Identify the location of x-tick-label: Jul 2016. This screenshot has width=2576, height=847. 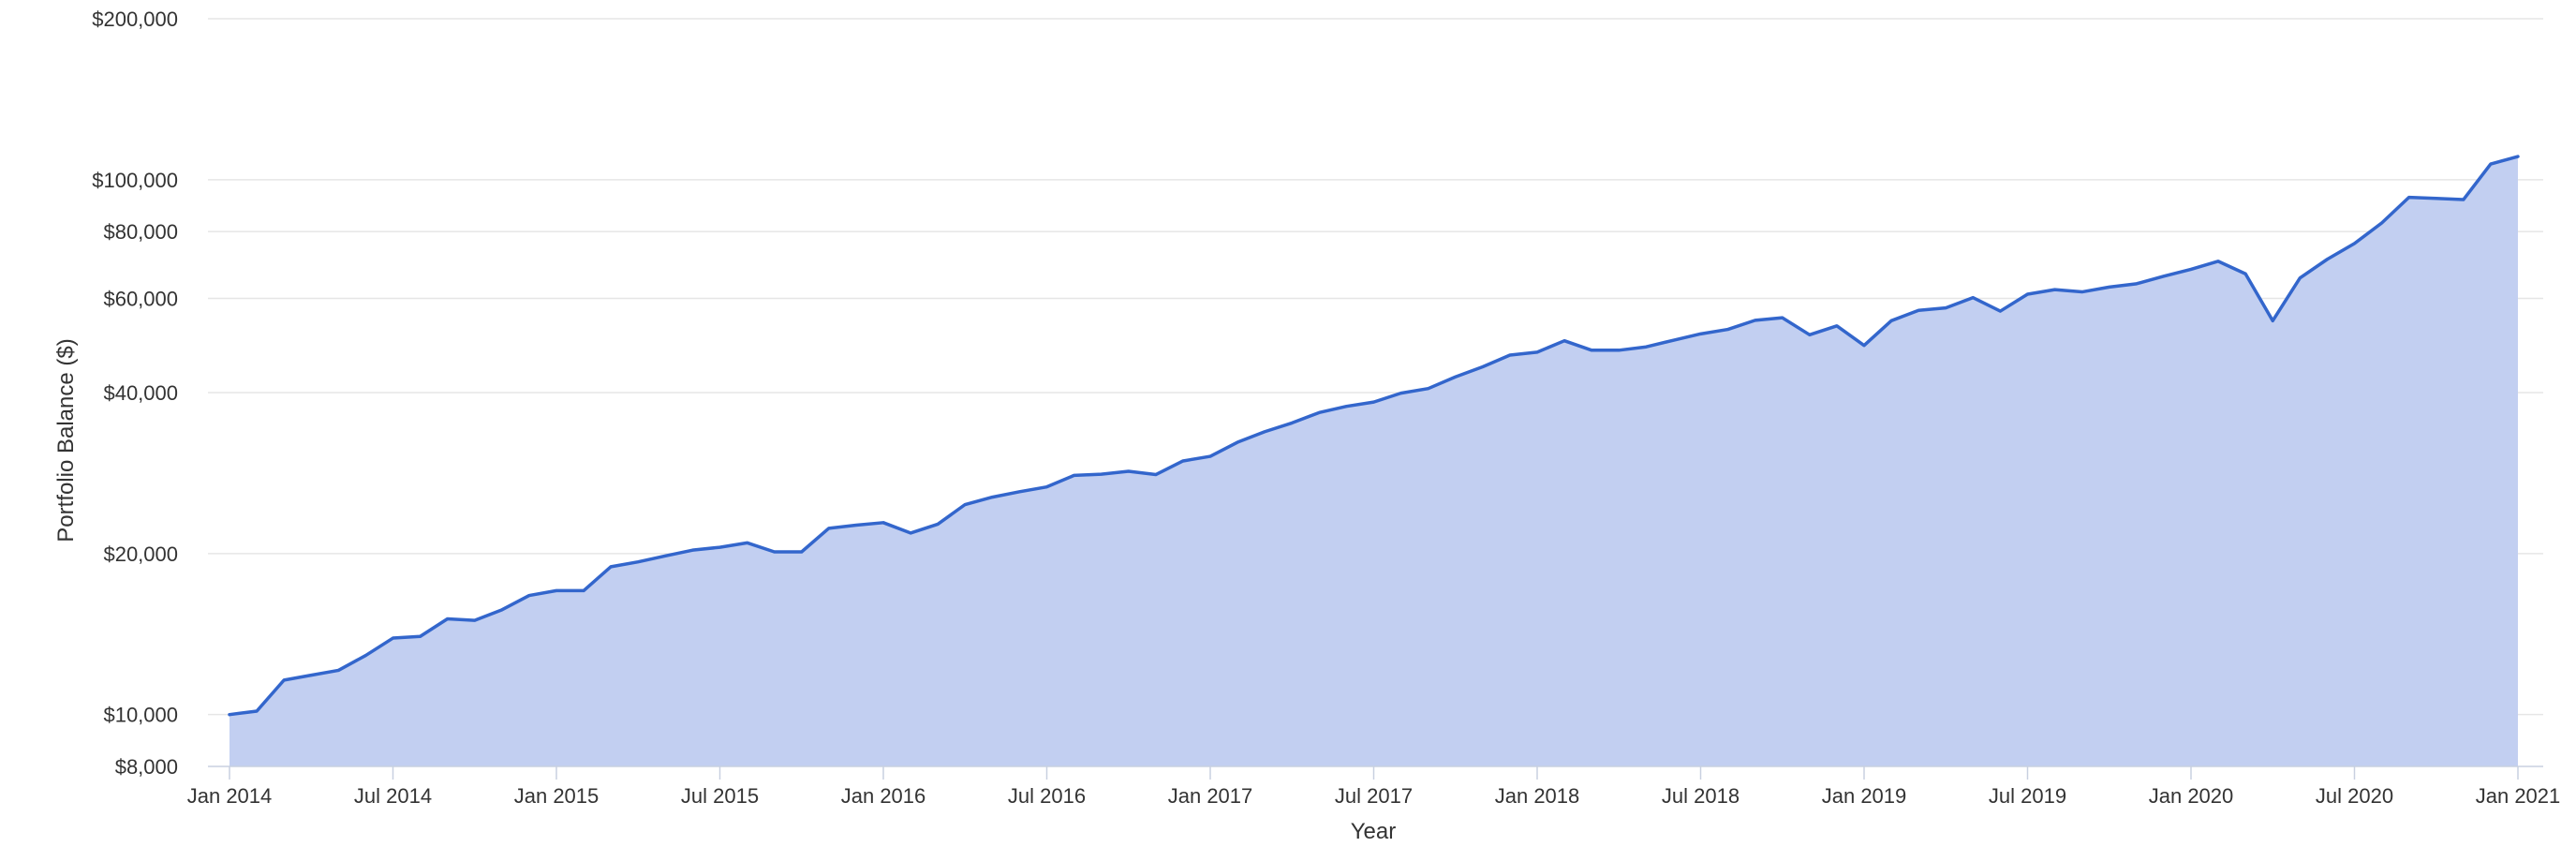
(1047, 796).